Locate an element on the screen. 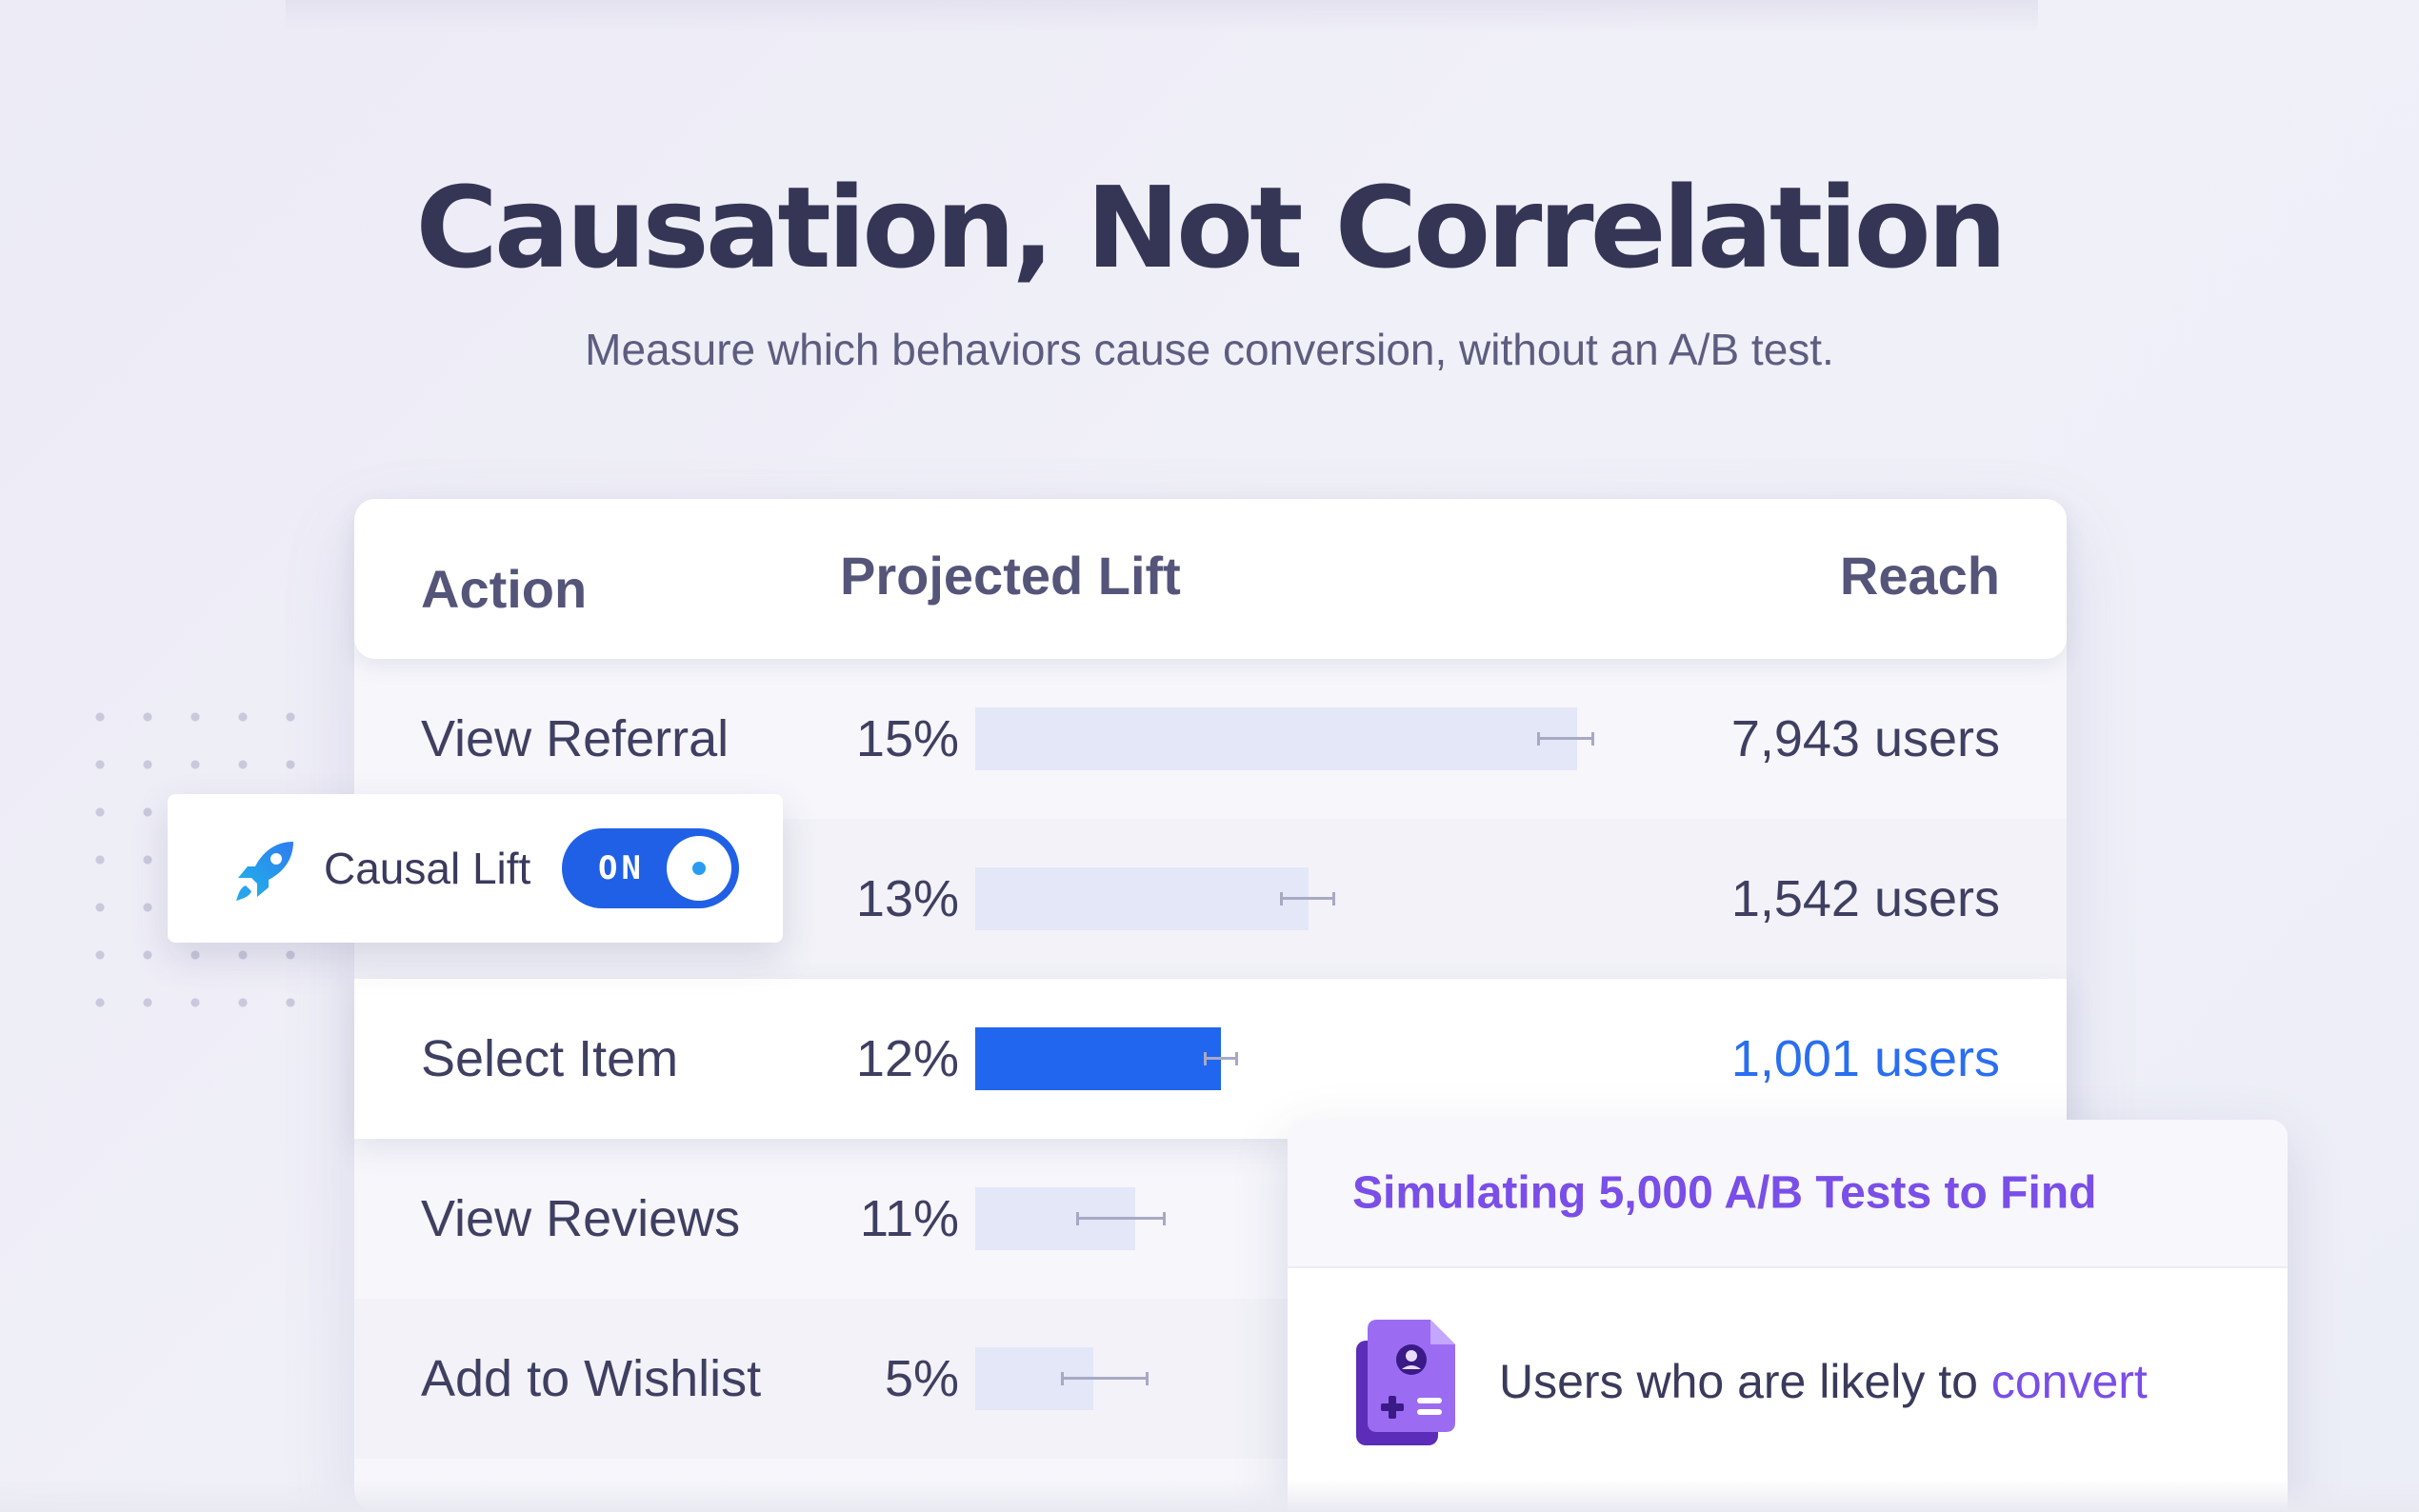  row-lift-percent: 12% is located at coordinates (907, 1058).